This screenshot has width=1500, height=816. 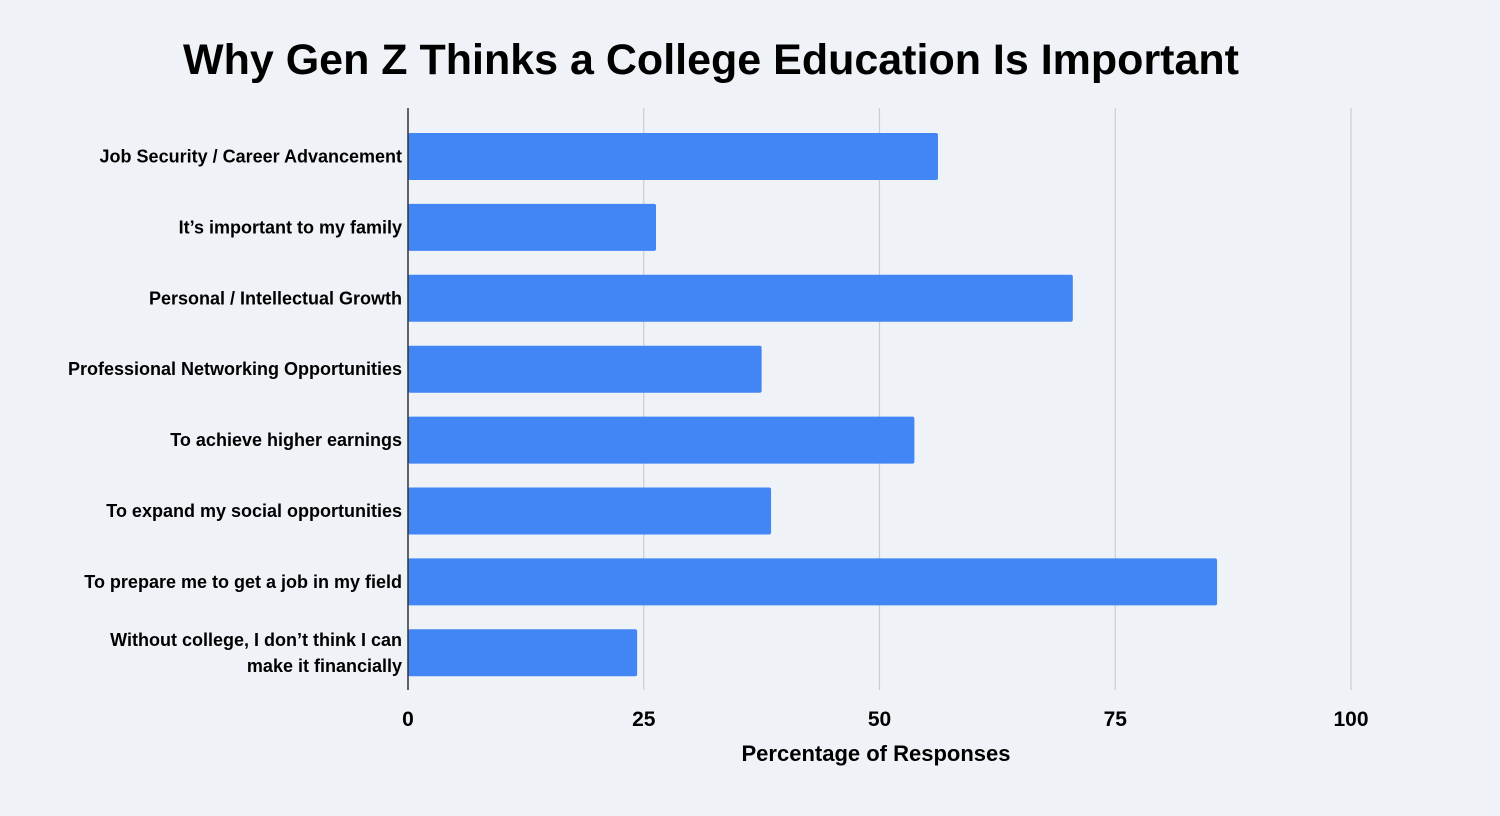 I want to click on category-label: It’s important to my family, so click(x=290, y=227).